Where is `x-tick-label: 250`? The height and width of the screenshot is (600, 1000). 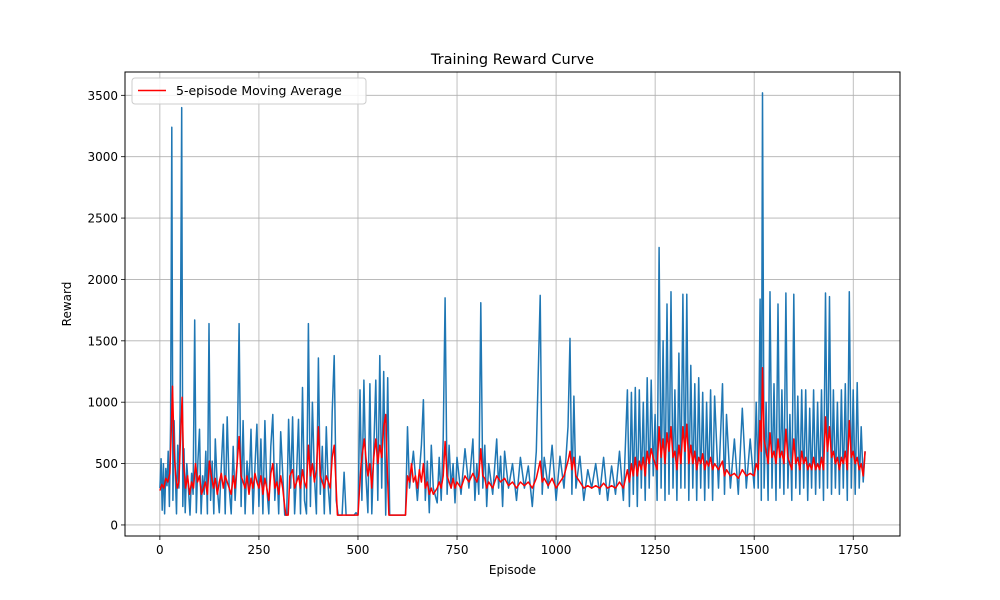
x-tick-label: 250 is located at coordinates (258, 550).